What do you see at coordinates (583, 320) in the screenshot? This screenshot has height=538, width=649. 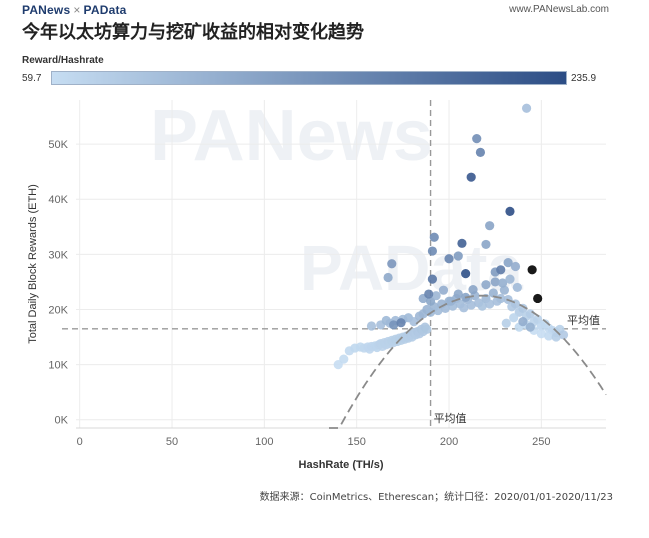 I see `mean-label-horizontal: 平均值` at bounding box center [583, 320].